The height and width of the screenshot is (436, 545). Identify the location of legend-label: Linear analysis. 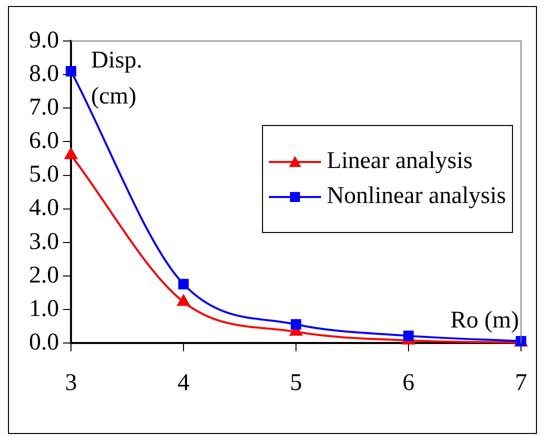
(399, 161).